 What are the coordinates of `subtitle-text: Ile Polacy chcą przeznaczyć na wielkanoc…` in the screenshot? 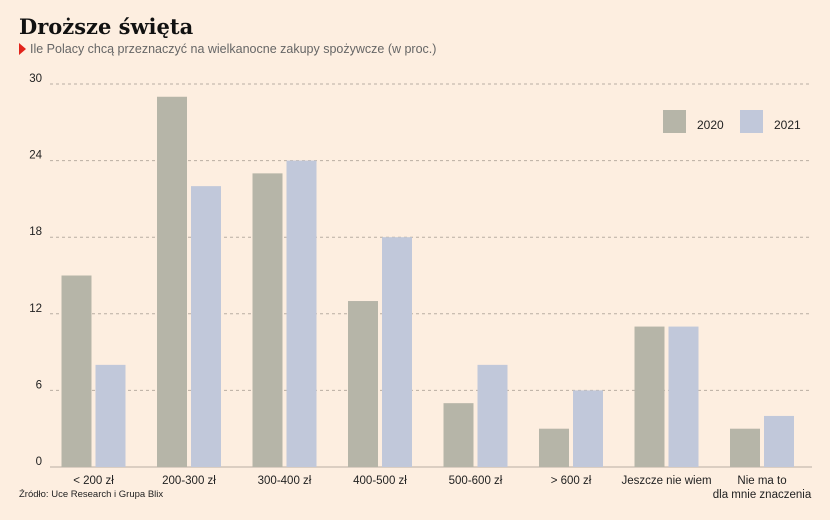 It's located at (233, 49).